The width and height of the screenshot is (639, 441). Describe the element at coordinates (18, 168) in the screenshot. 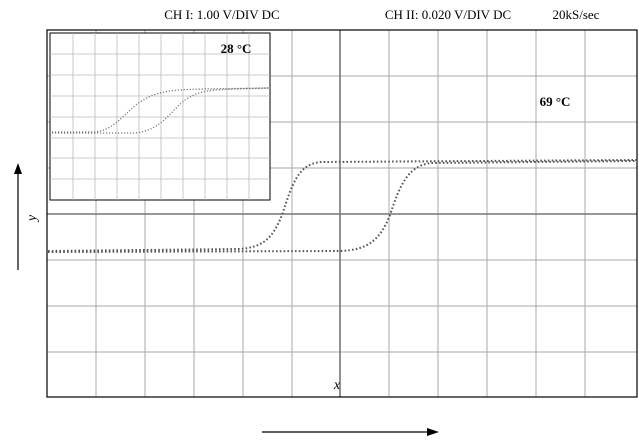

I see `y-arrowhead` at that location.